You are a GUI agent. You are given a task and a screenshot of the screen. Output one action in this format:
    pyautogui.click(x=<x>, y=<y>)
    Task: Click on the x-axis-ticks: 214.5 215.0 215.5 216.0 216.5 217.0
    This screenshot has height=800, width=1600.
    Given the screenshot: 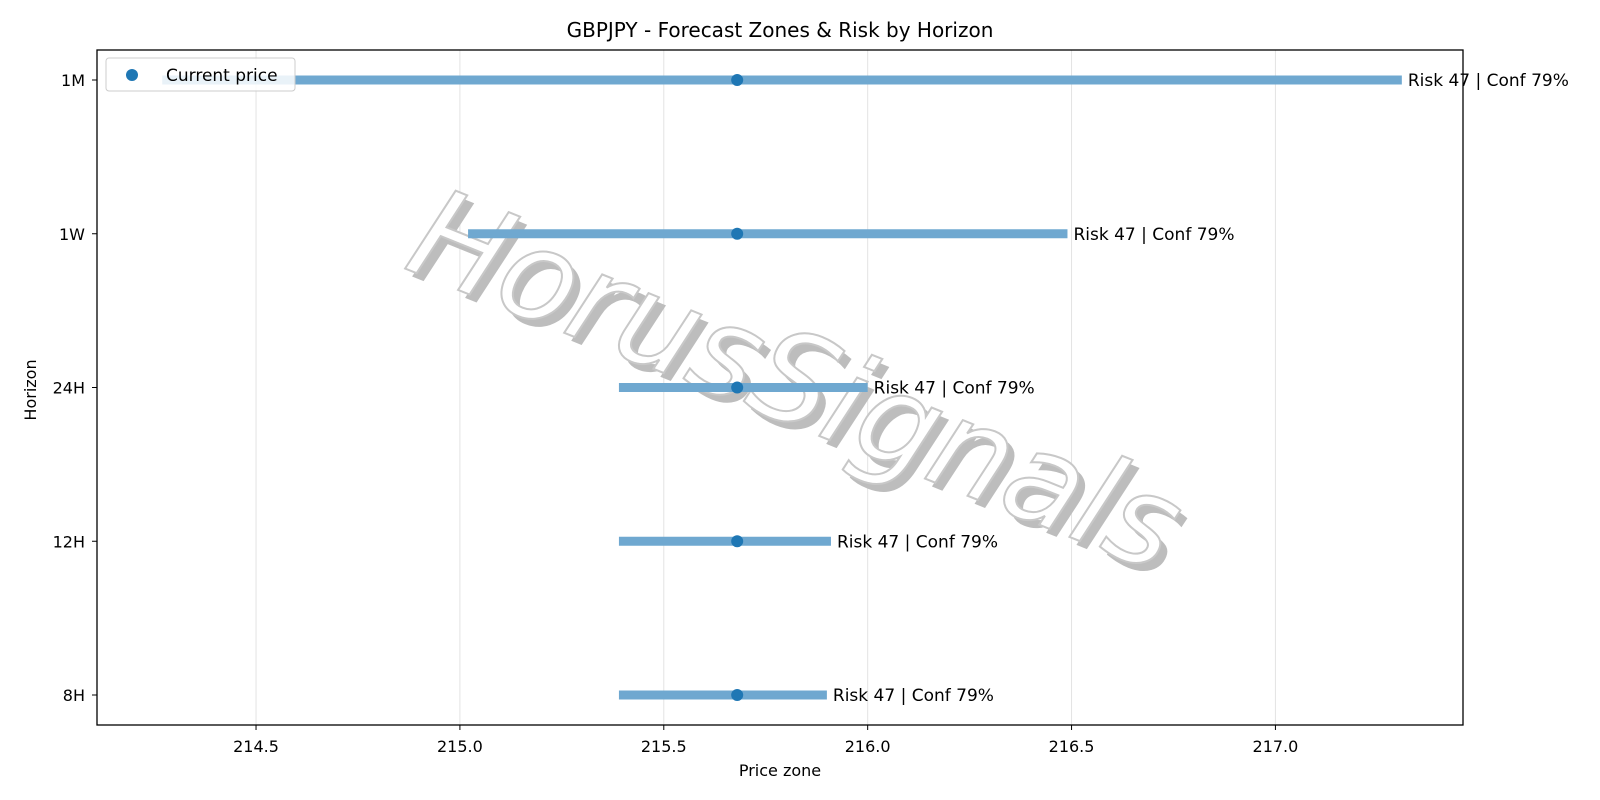 What is the action you would take?
    pyautogui.click(x=765, y=740)
    